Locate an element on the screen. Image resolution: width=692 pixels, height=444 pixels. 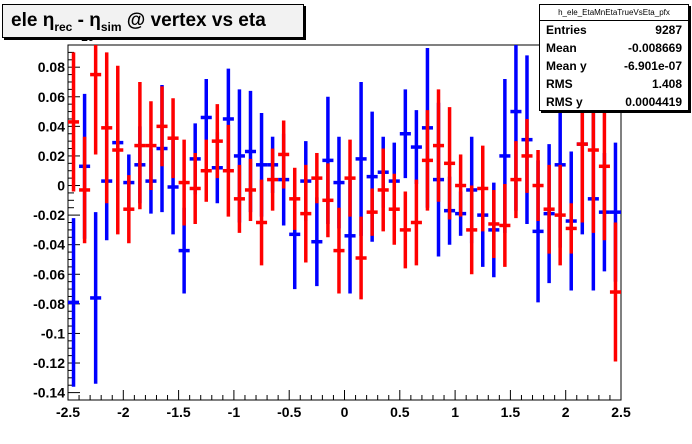
stats-value: -0.008669 is located at coordinates (654, 48).